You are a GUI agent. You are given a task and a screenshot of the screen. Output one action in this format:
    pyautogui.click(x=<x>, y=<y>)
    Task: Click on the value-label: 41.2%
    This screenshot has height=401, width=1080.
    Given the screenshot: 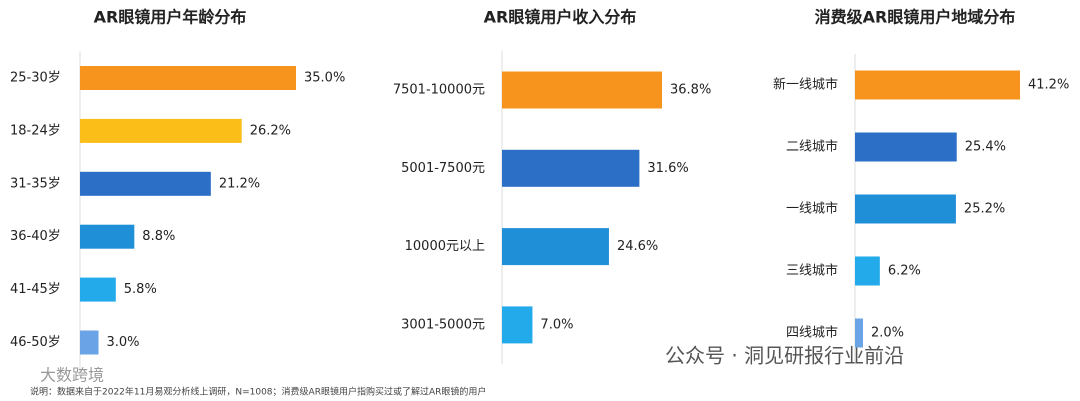 What is the action you would take?
    pyautogui.click(x=1048, y=85)
    